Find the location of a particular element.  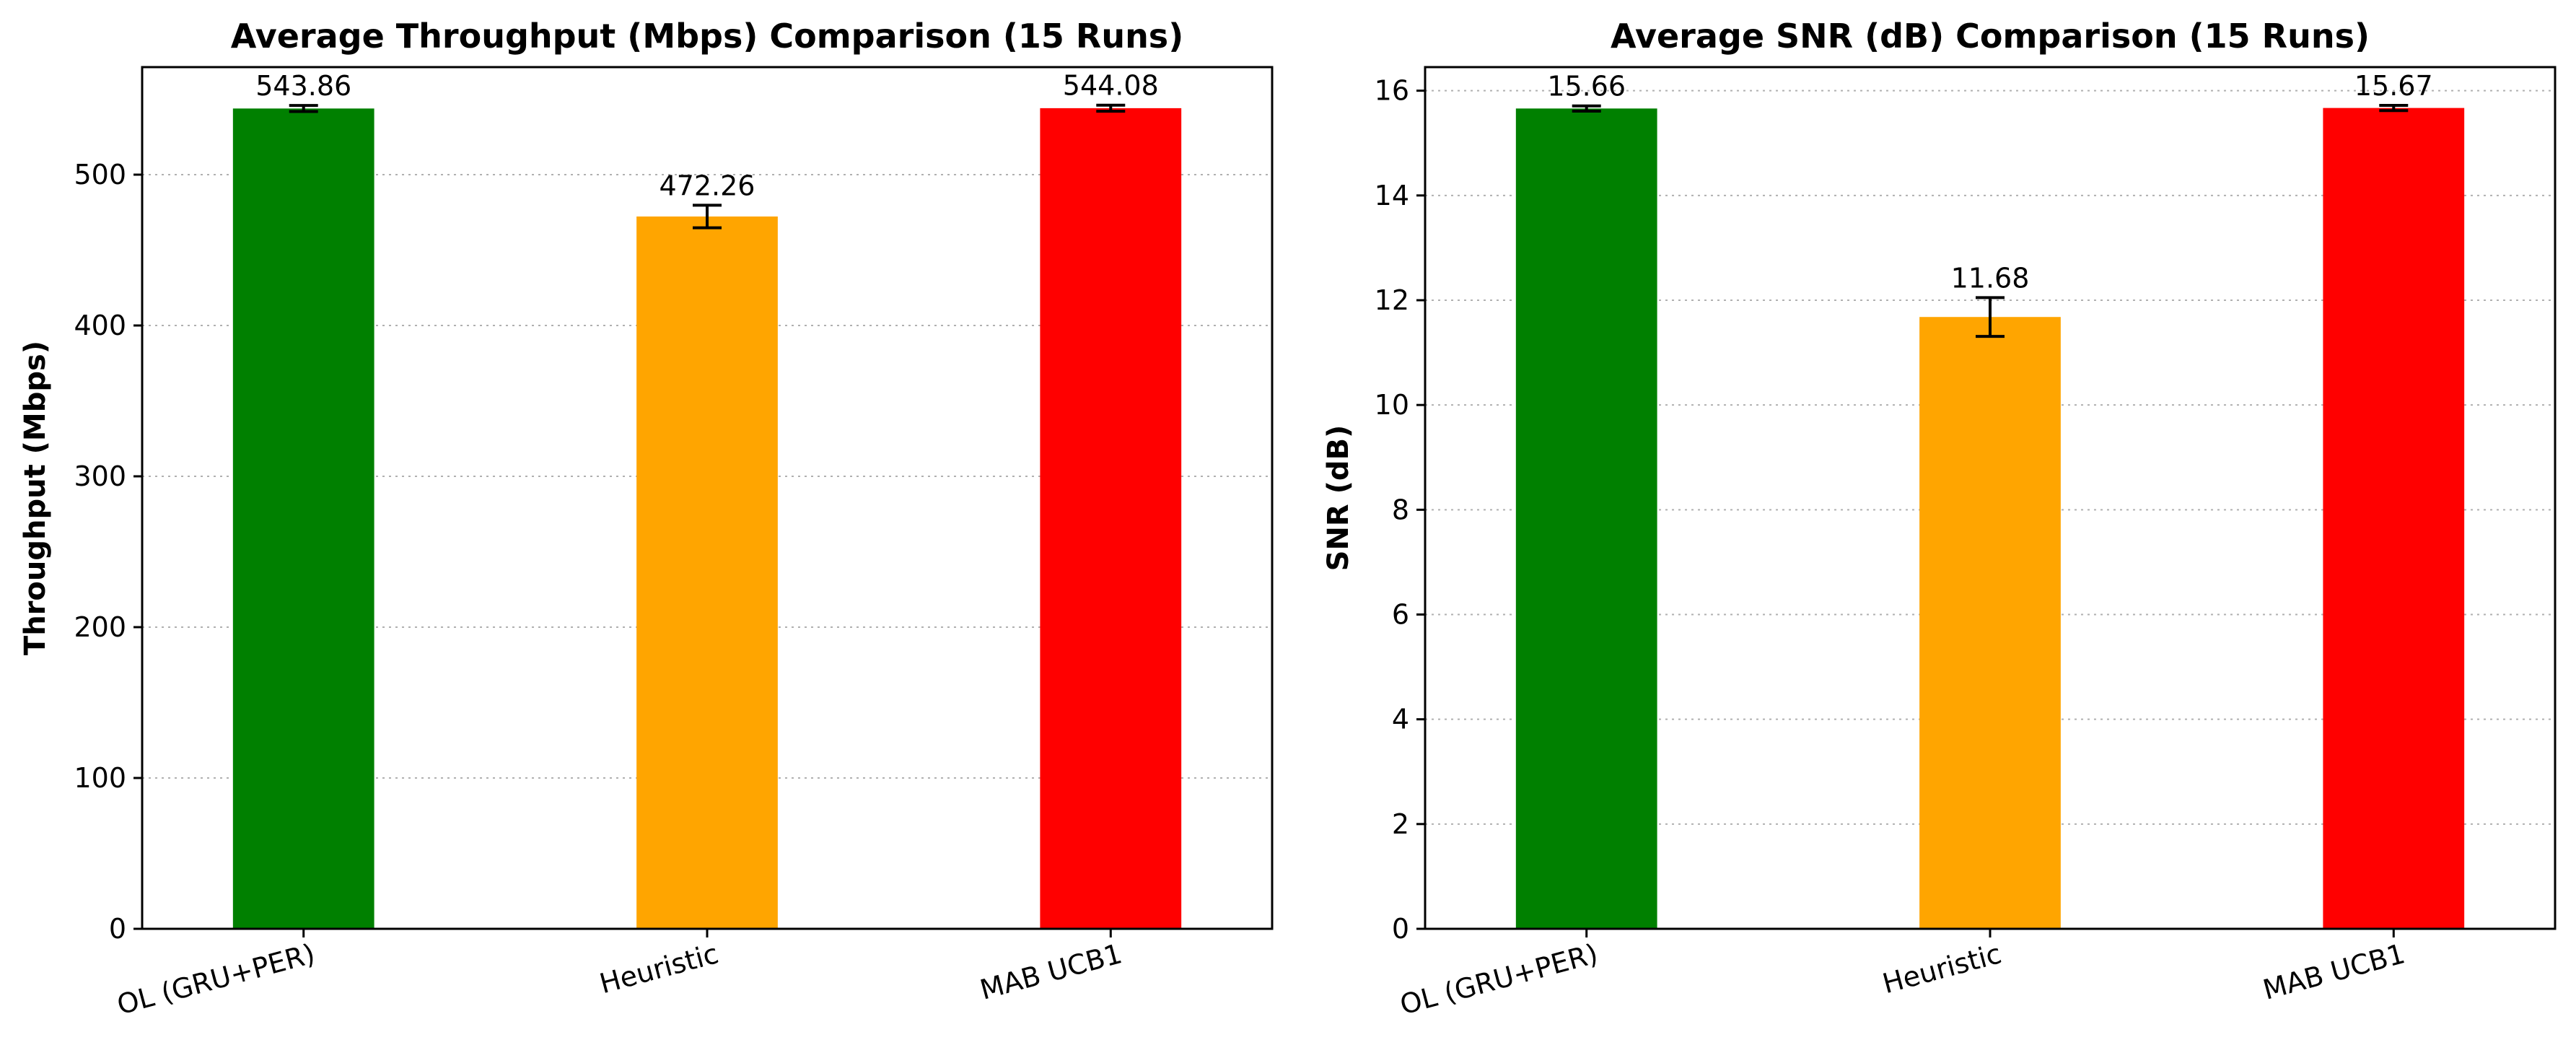

throughput-ytick-label: 0 is located at coordinates (118, 929).